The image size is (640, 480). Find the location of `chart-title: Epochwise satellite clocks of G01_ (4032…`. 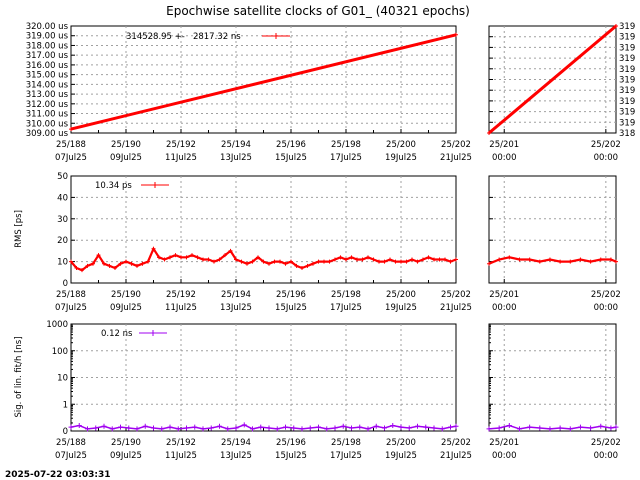

chart-title: Epochwise satellite clocks of G01_ (4032… is located at coordinates (318, 11).